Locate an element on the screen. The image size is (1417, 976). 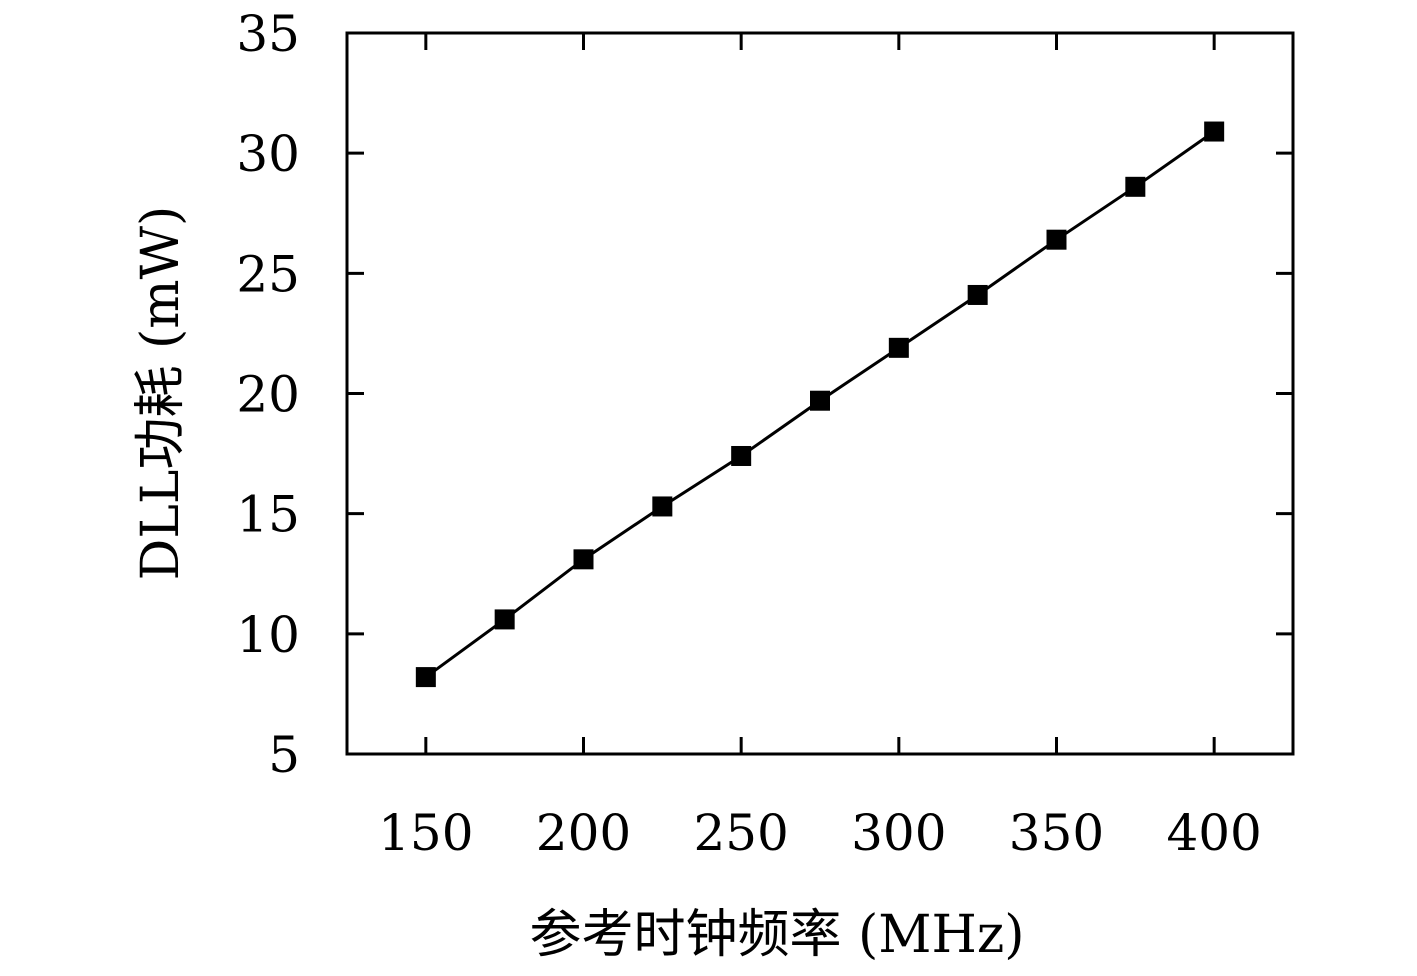
y-axis-label: DLL功耗 (mW) is located at coordinates (161, 393).